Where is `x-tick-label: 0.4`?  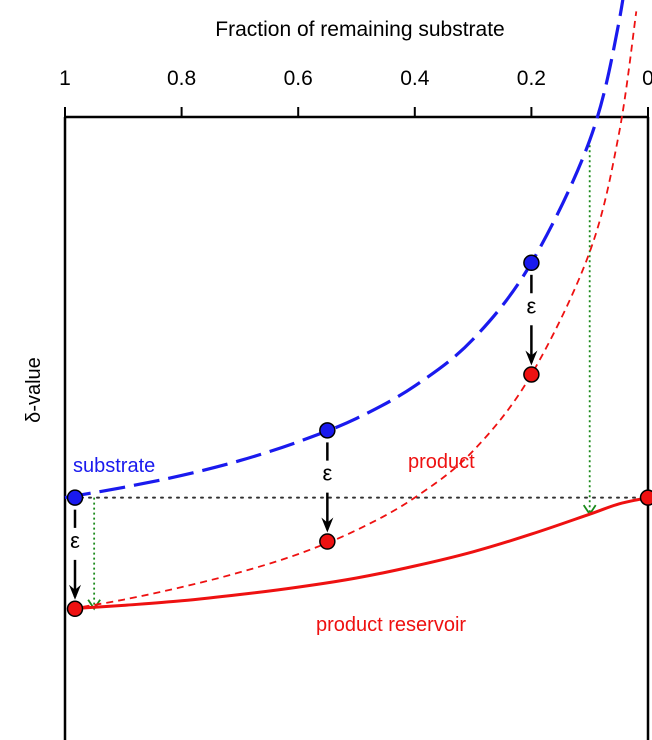
x-tick-label: 0.4 is located at coordinates (415, 78).